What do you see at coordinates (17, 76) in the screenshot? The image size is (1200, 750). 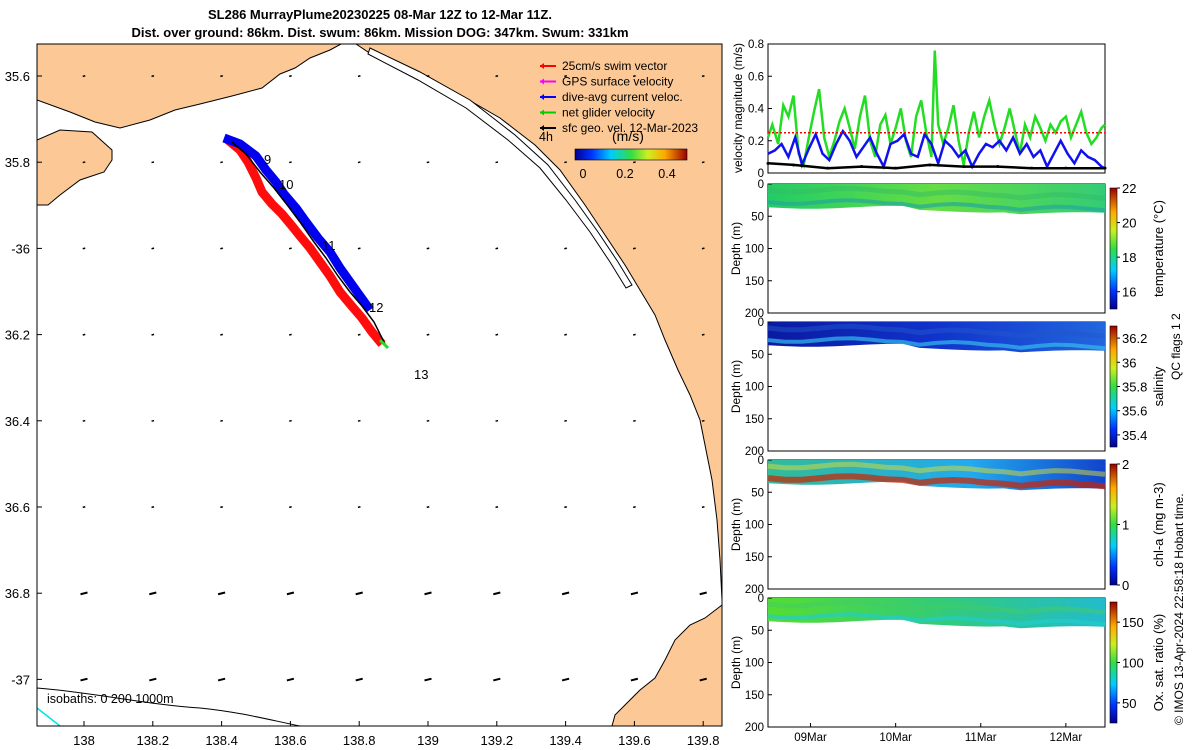 I see `lat-tick-label: 35.6` at bounding box center [17, 76].